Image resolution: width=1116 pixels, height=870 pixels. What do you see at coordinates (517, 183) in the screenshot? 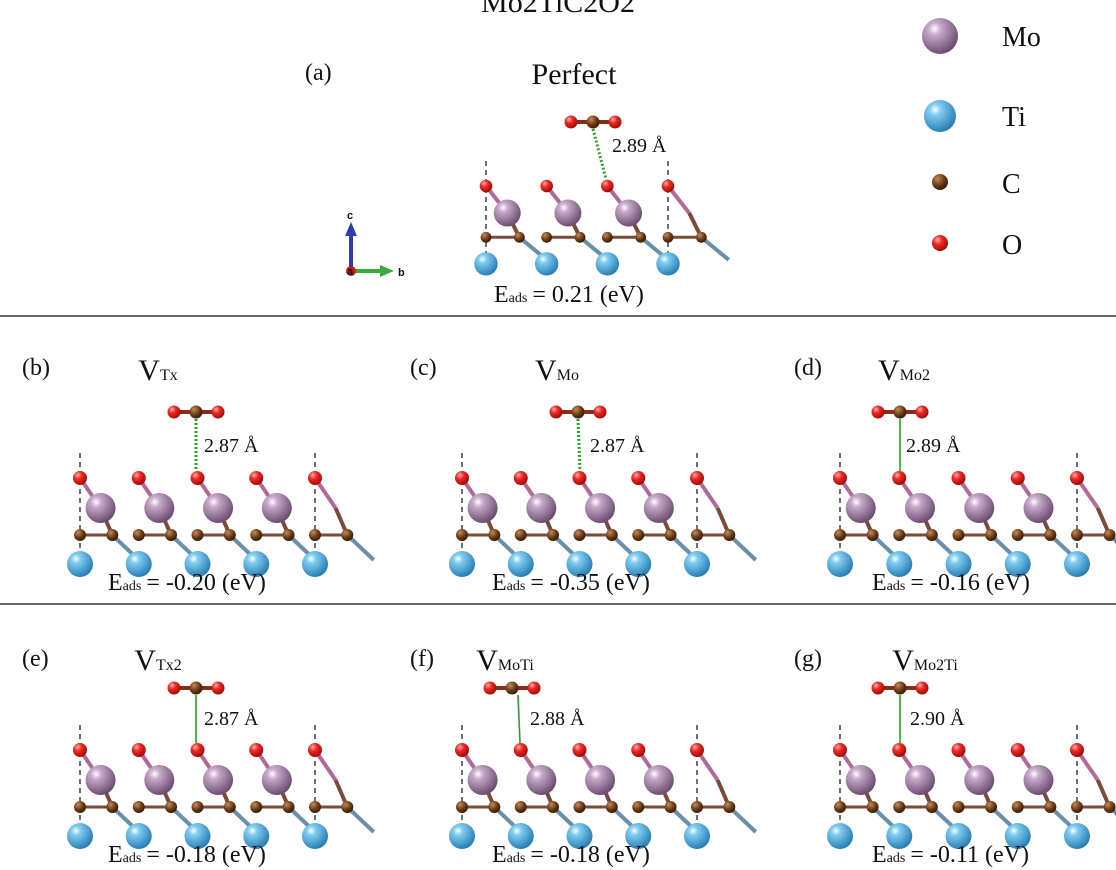
I see `panel-a: (a) Perfect 2.89 Å Eads = 0.21 (eV)` at bounding box center [517, 183].